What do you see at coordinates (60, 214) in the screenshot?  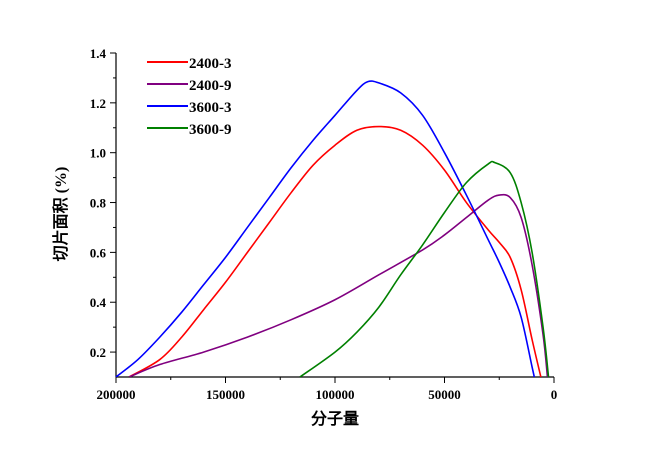 I see `y-axis-label: 切片面积 (%)` at bounding box center [60, 214].